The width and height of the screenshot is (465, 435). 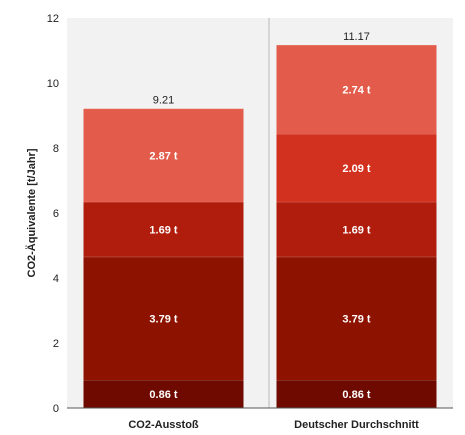 I want to click on segment-label: 2.74 t, so click(x=356, y=91).